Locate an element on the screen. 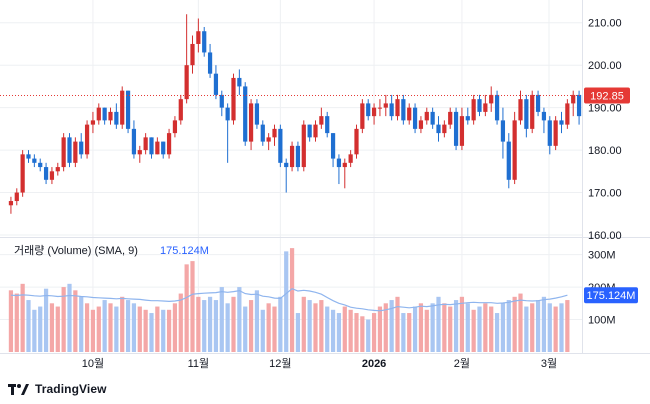 The width and height of the screenshot is (650, 404). brand-name: TradingView is located at coordinates (71, 389).